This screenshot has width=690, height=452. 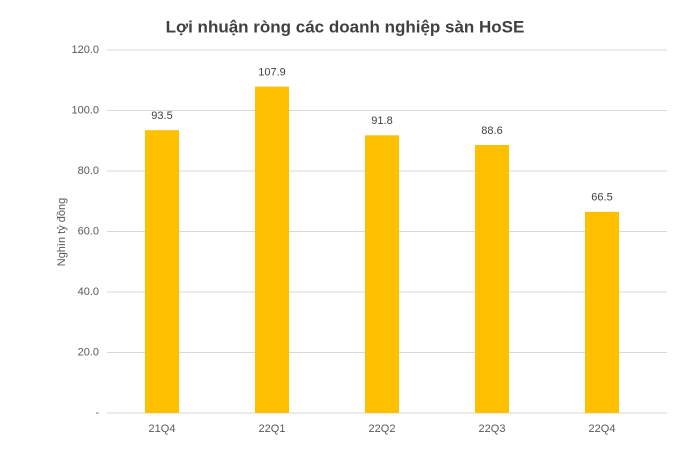 What do you see at coordinates (85, 110) in the screenshot?
I see `y-tick-label: 100.0` at bounding box center [85, 110].